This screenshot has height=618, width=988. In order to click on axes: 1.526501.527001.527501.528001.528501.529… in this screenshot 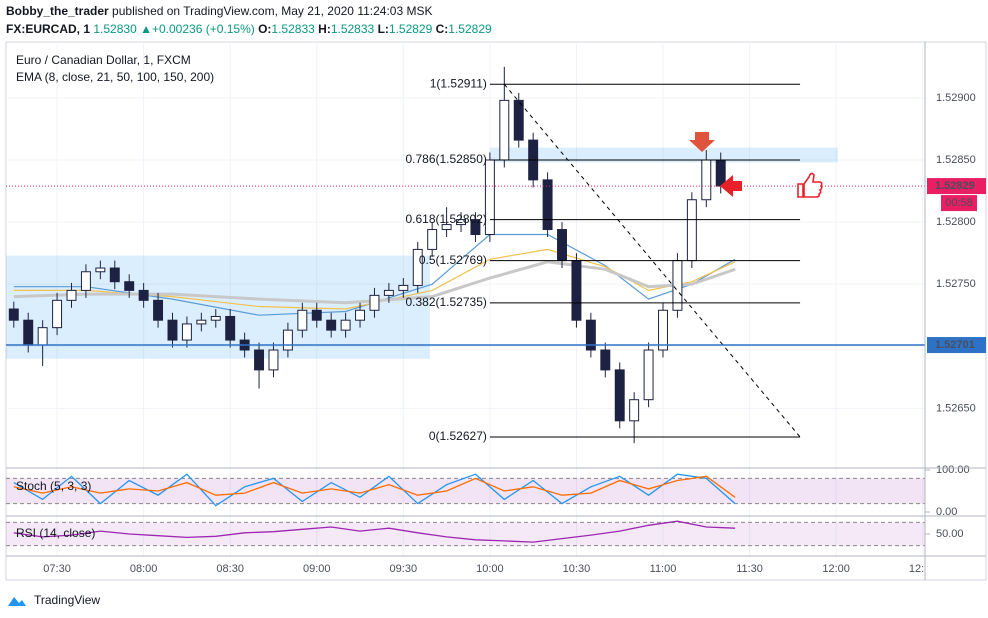, I will do `click(955, 316)`.